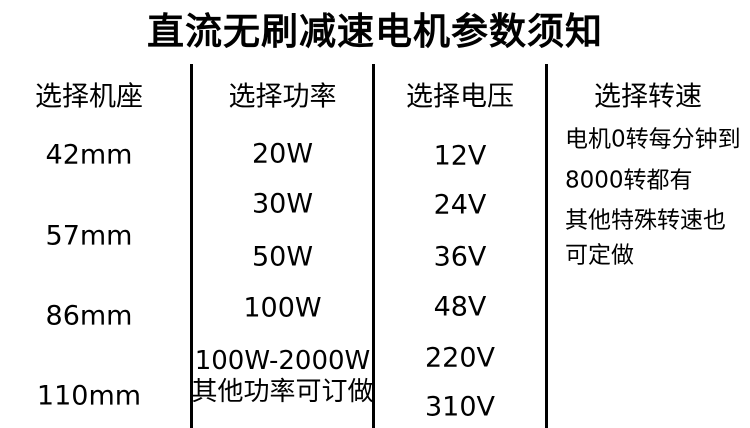  Describe the element at coordinates (282, 97) in the screenshot. I see `column-header-power: 选择功率` at that location.